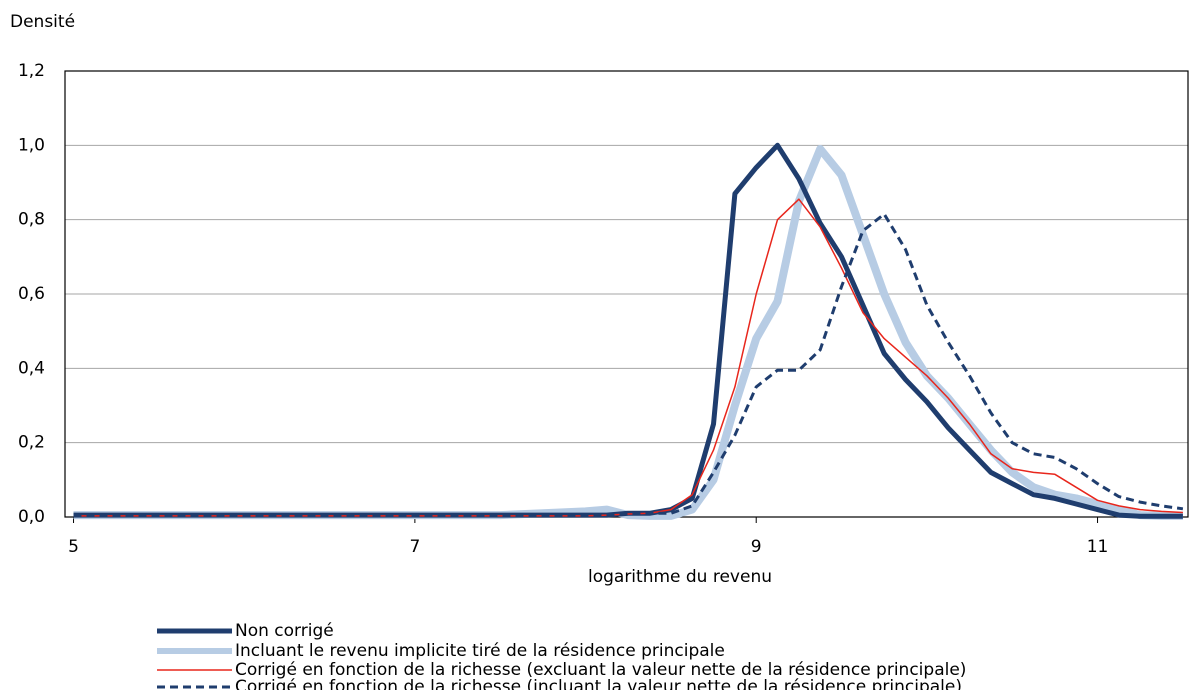 Image resolution: width=1192 pixels, height=690 pixels. Describe the element at coordinates (31, 294) in the screenshot. I see `y-tick-label: 0,6` at that location.